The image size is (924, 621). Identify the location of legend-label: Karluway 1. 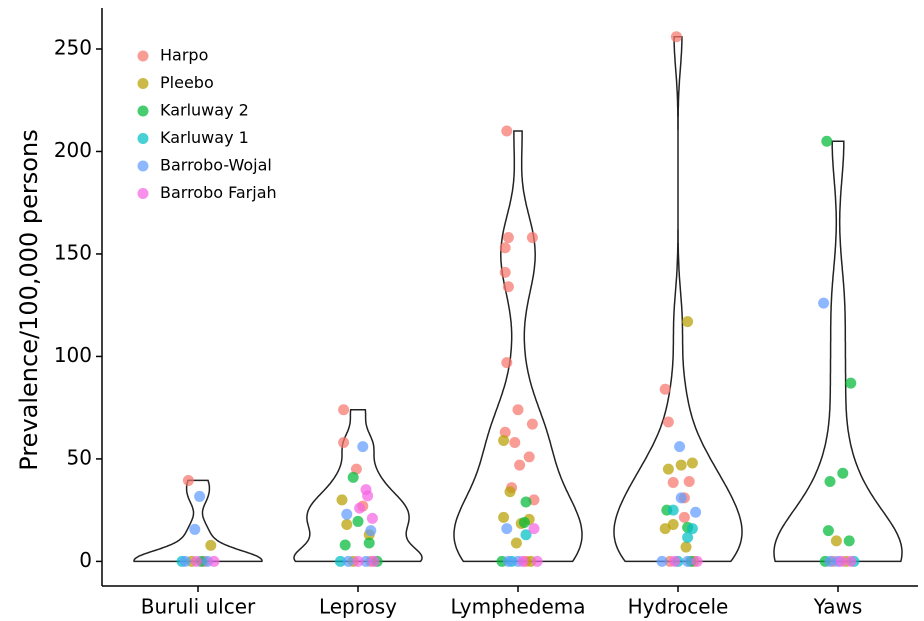
(204, 137).